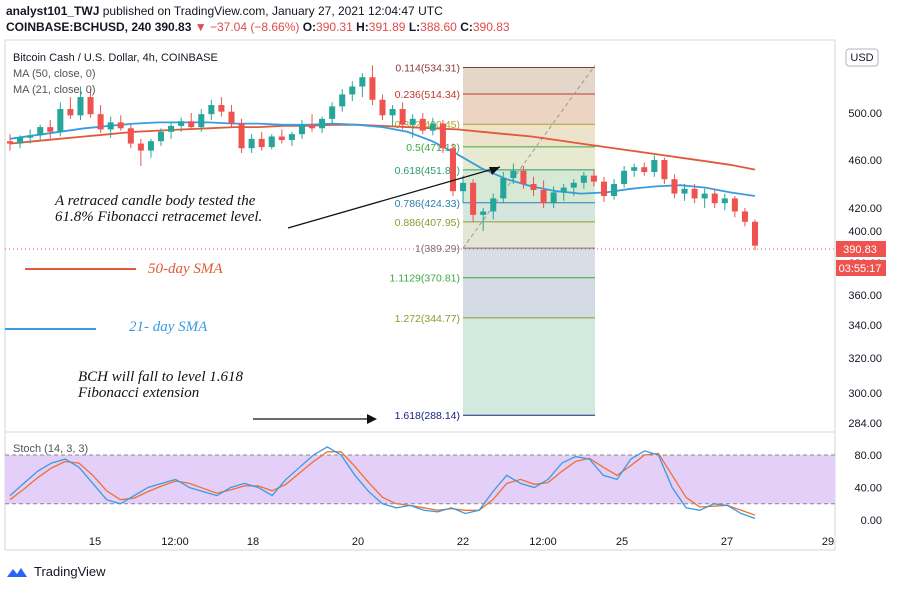 This screenshot has height=589, width=900. What do you see at coordinates (54, 74) in the screenshot?
I see `ma50-legend: MA (50, close, 0)` at bounding box center [54, 74].